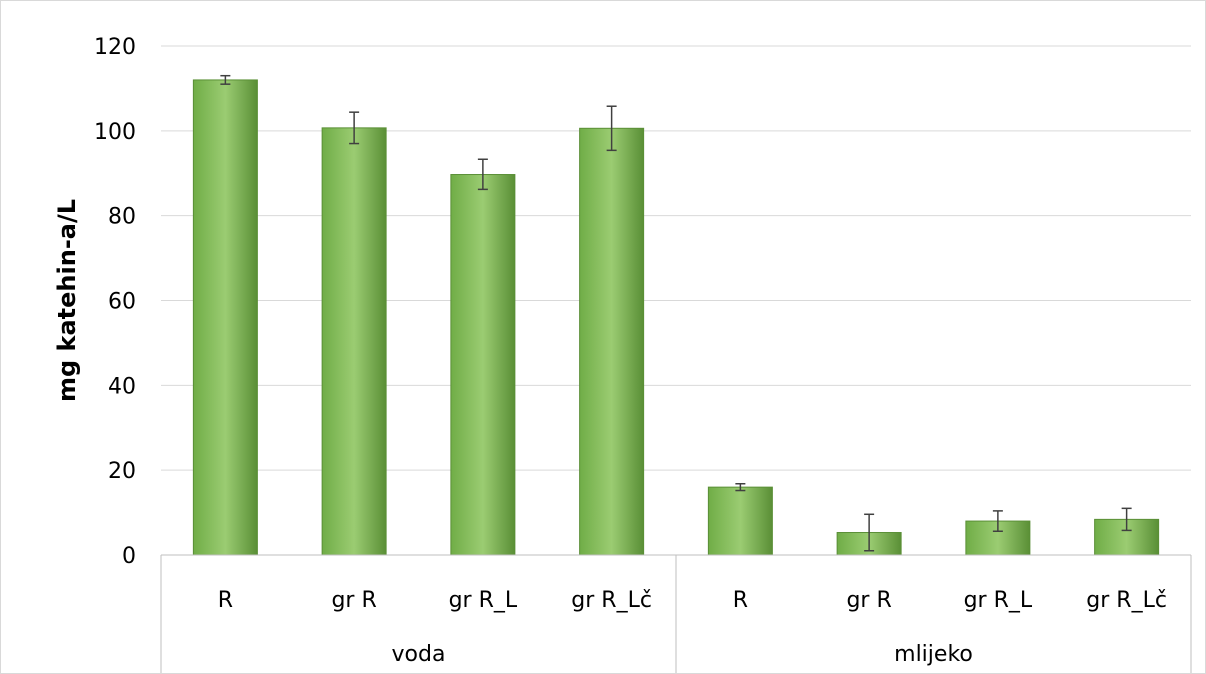  I want to click on y-tick-label: 60, so click(122, 302).